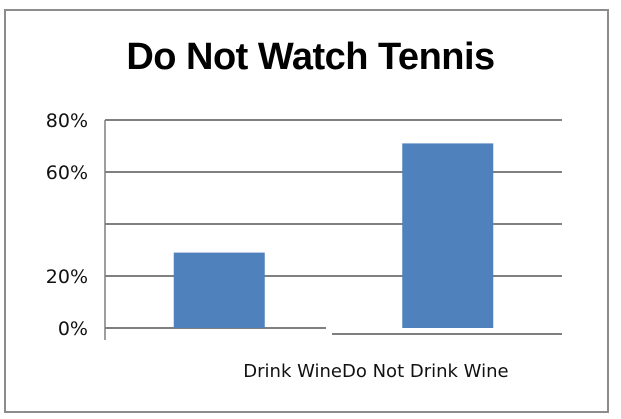 This screenshot has height=419, width=621. Describe the element at coordinates (440, 99) in the screenshot. I see `label-mask` at that location.